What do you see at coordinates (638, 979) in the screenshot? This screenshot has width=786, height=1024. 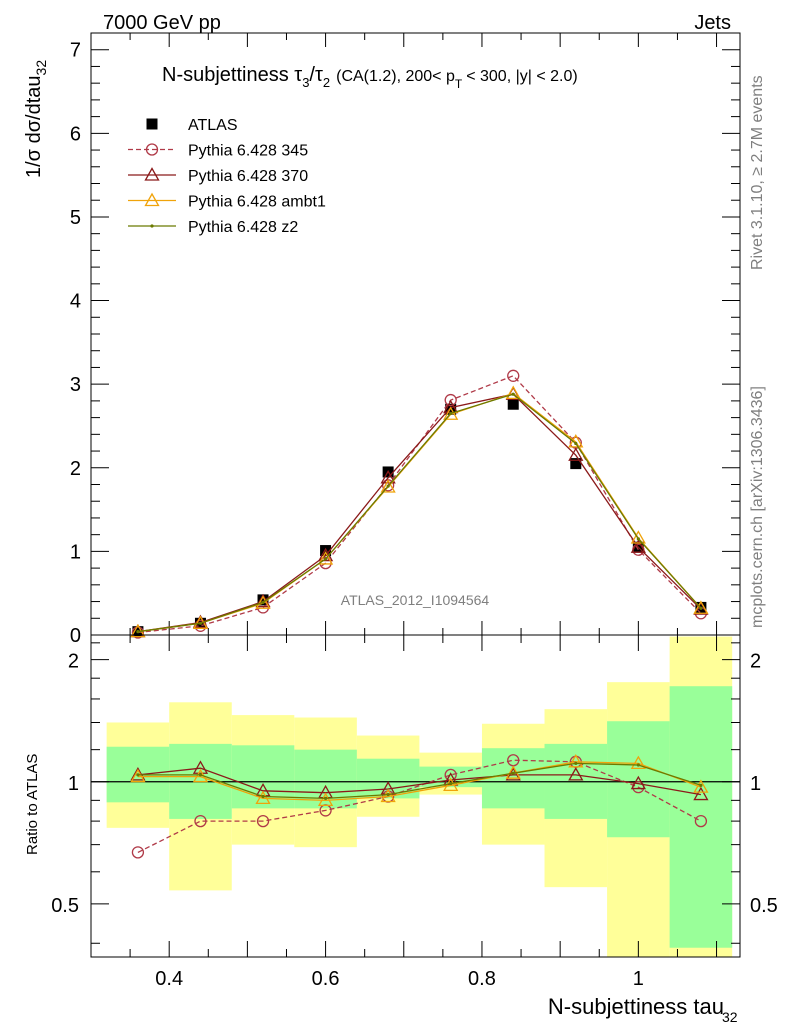 I see `ratio-xtick-label: 1` at bounding box center [638, 979].